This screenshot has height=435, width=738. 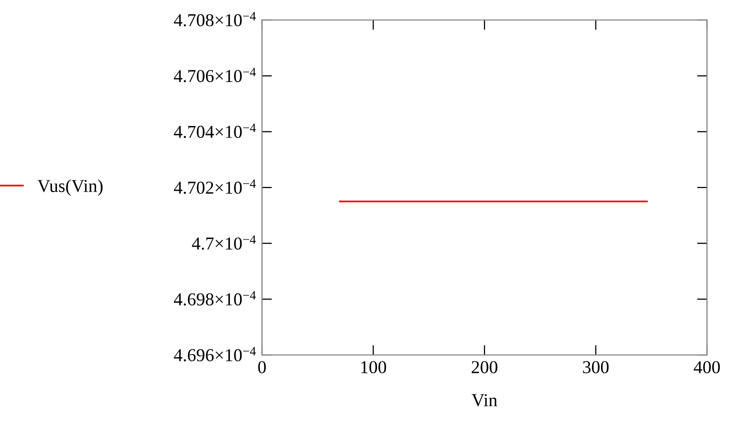 I want to click on x-tick-label: 300, so click(x=596, y=367).